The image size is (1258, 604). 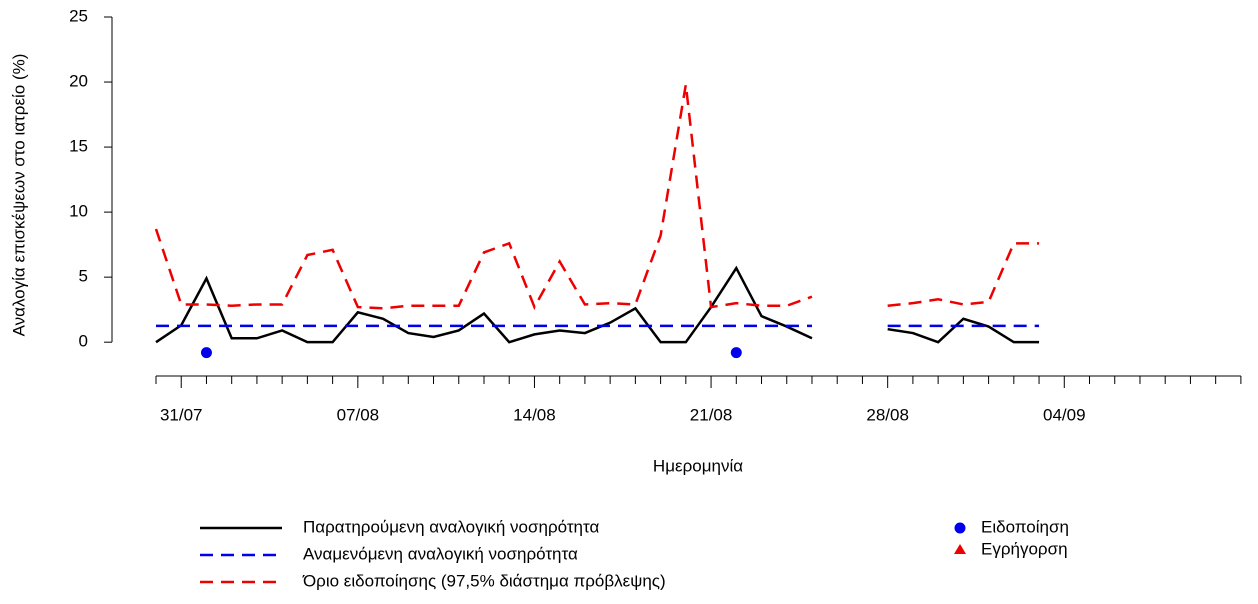 I want to click on y-tick-label: 20, so click(x=78, y=81).